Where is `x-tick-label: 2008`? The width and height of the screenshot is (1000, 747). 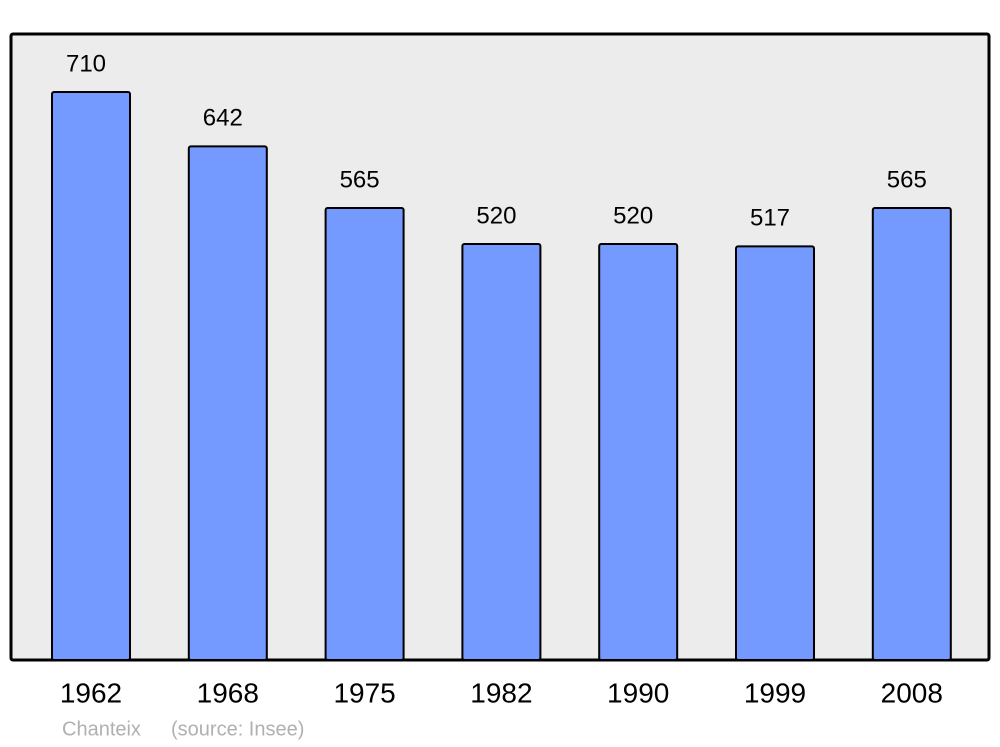 x-tick-label: 2008 is located at coordinates (912, 692).